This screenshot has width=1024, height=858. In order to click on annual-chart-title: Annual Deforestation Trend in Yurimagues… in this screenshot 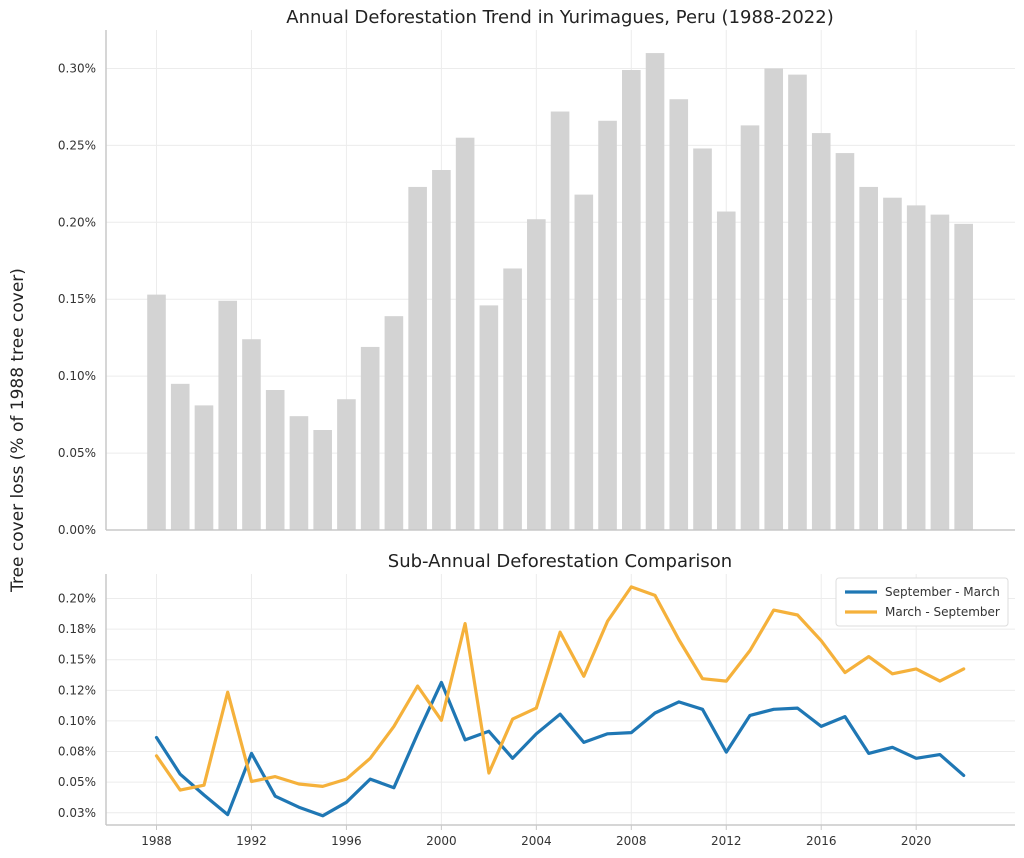, I will do `click(559, 17)`.